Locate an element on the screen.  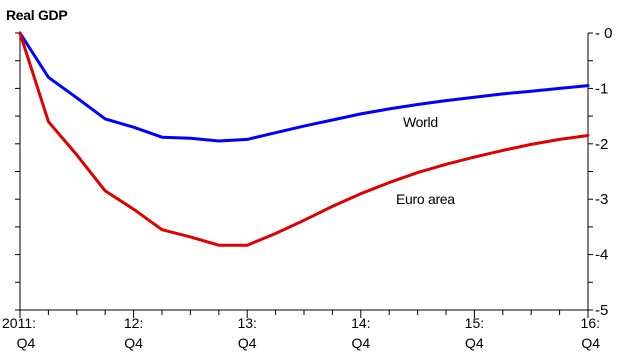
y-tick-label: - 0 is located at coordinates (604, 33).